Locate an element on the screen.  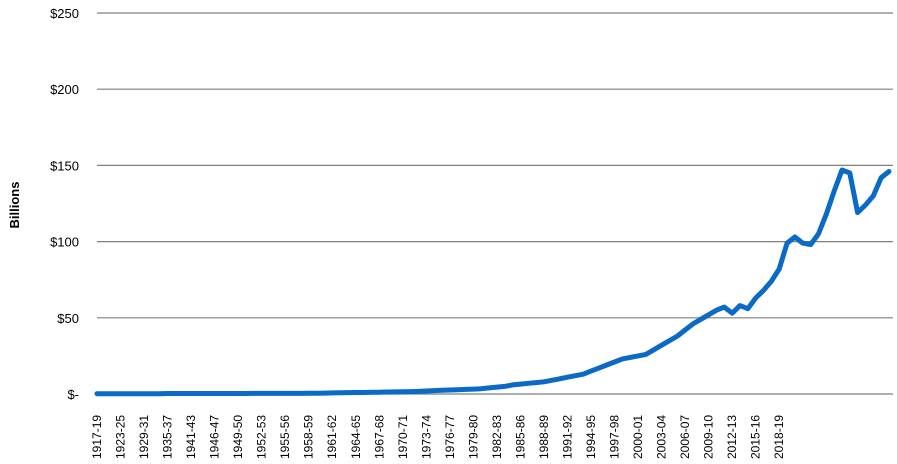
x-tick-label: 1935-37 is located at coordinates (168, 437).